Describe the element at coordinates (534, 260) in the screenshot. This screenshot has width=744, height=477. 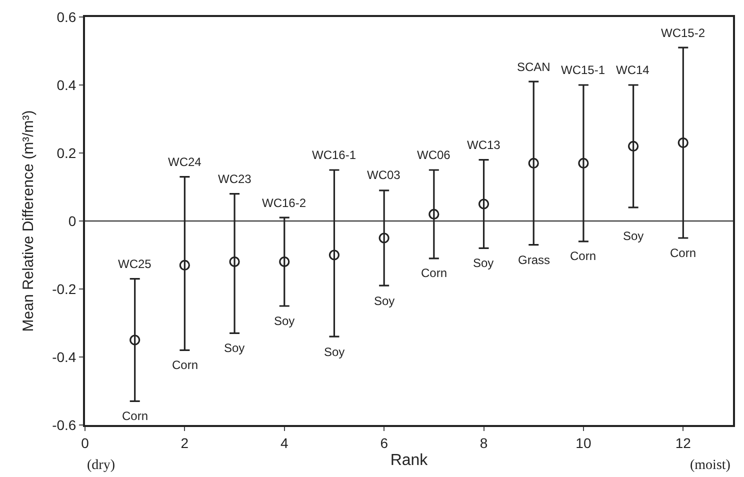
I see `annotation: Grass` at that location.